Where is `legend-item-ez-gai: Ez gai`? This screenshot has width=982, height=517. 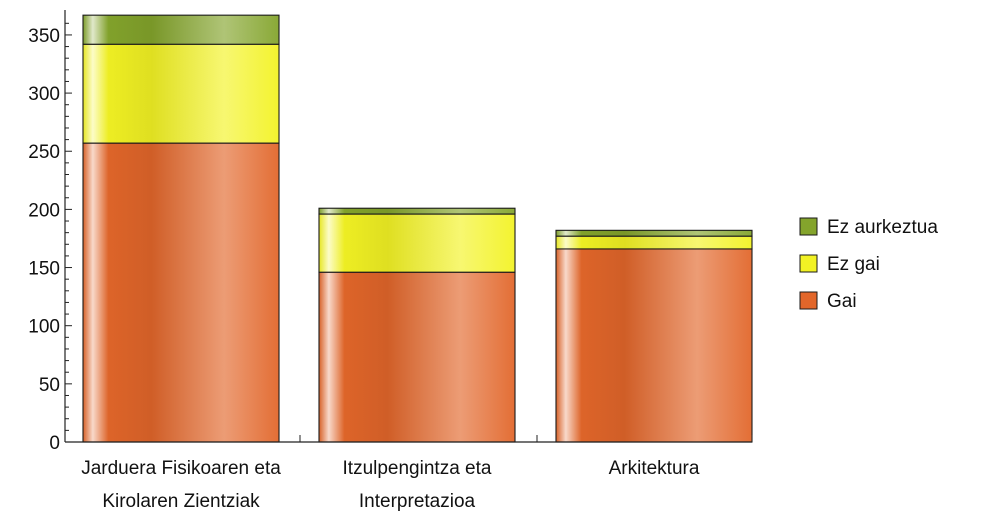 legend-item-ez-gai: Ez gai is located at coordinates (839, 264).